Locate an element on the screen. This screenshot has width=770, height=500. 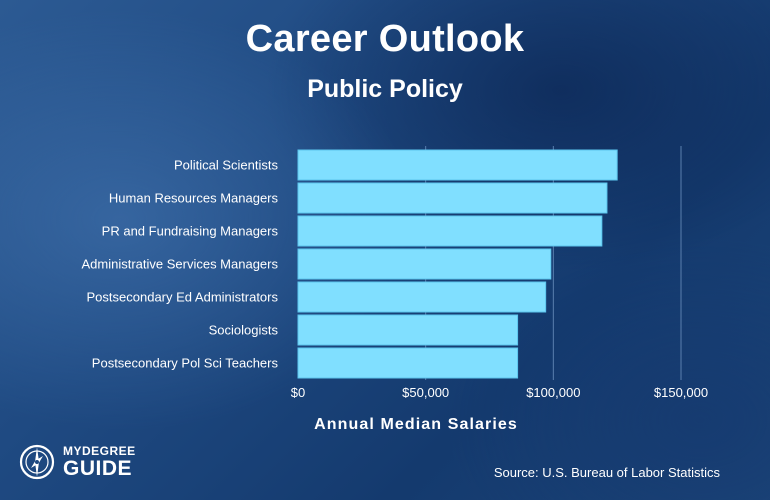
category-label: Human Resources Managers is located at coordinates (194, 198).